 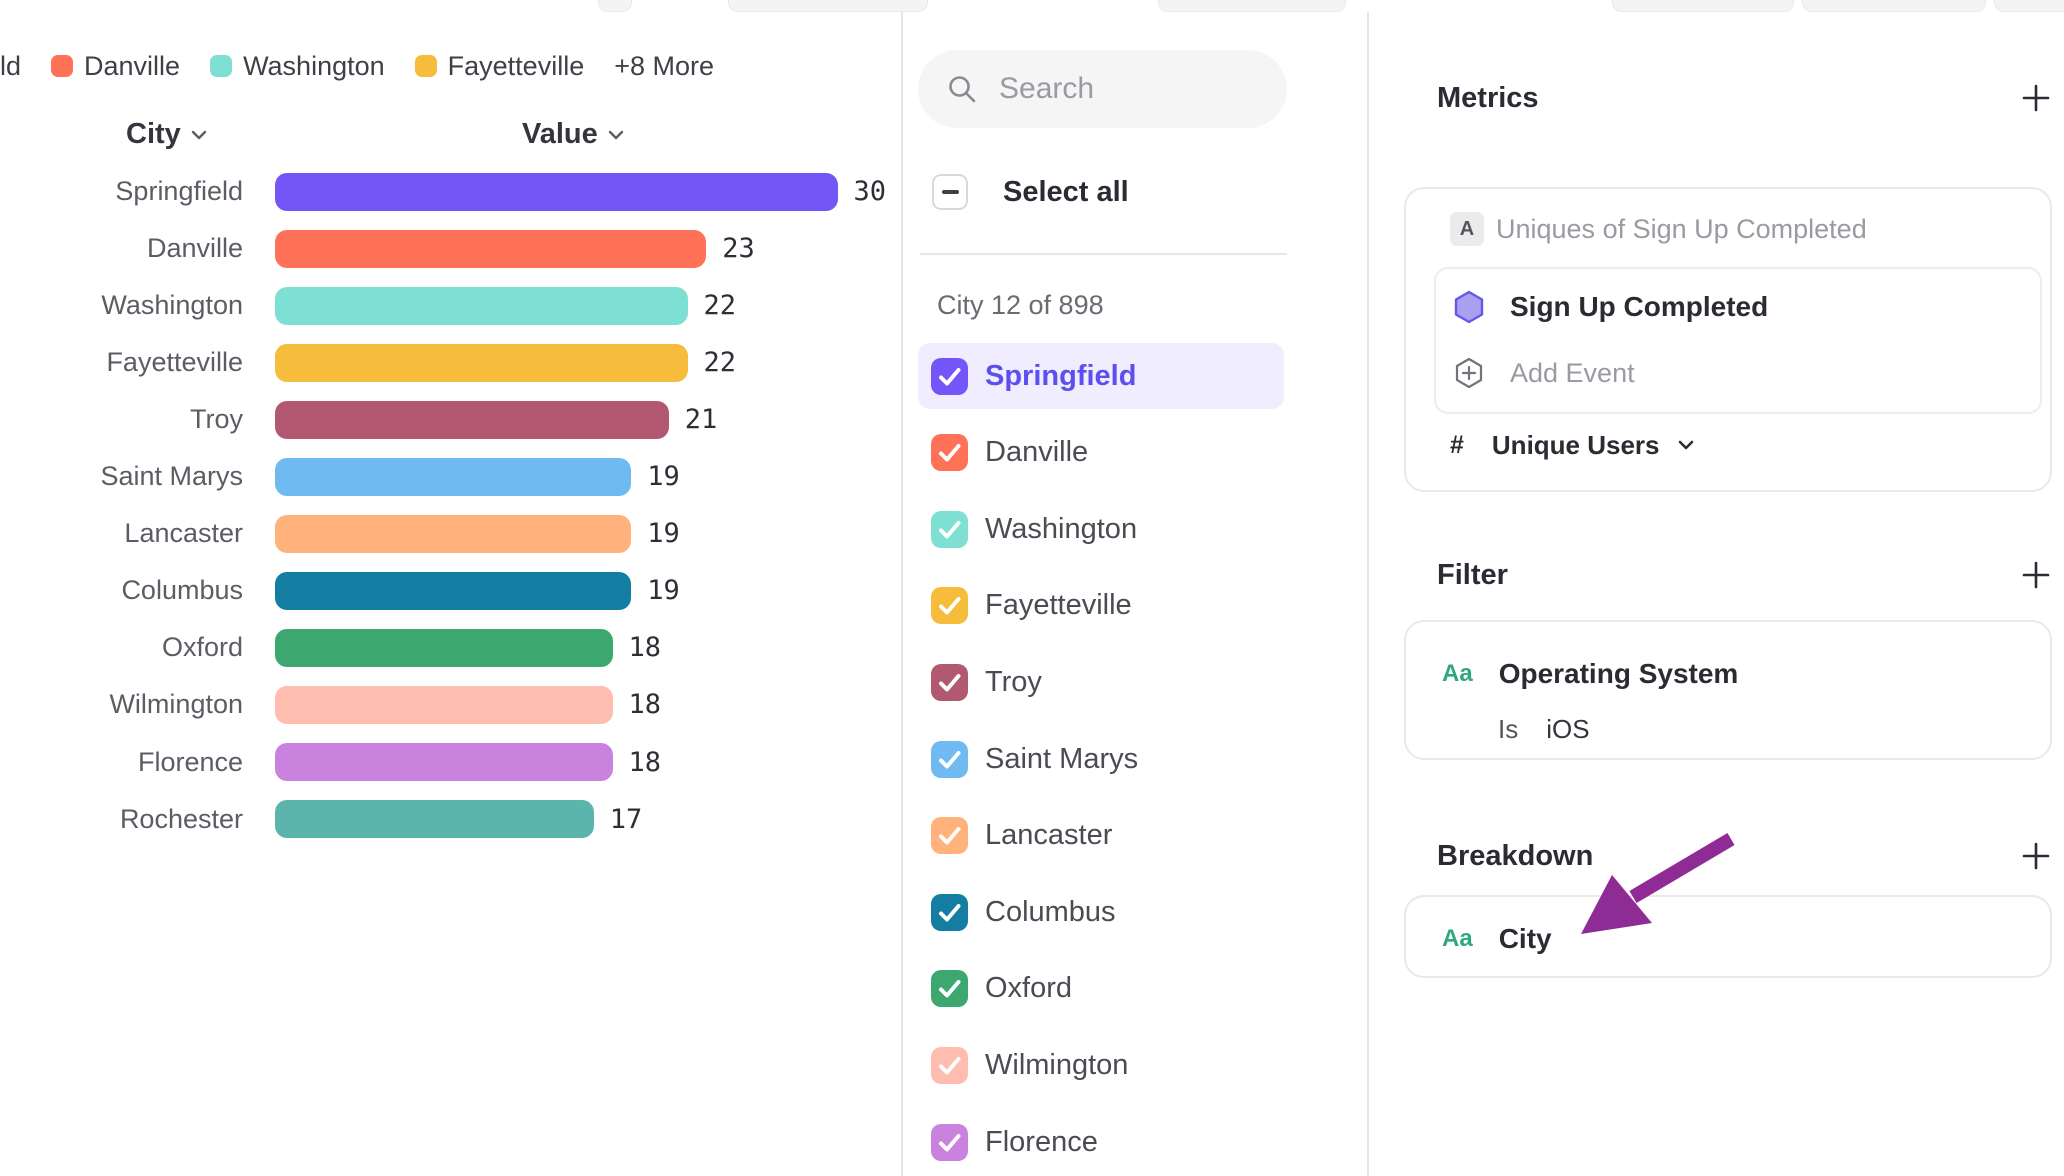 What do you see at coordinates (645, 648) in the screenshot?
I see `bar-value-label: 18` at bounding box center [645, 648].